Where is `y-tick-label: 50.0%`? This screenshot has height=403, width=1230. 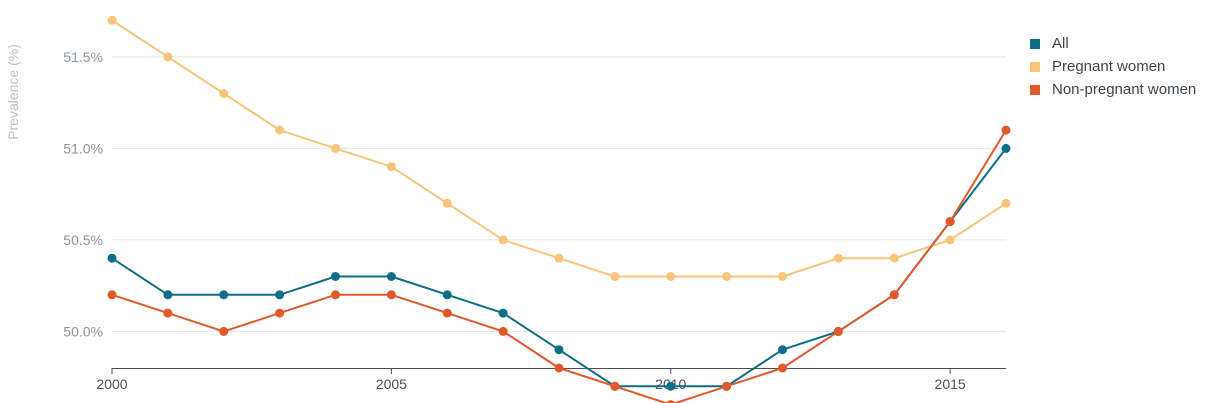
y-tick-label: 50.0% is located at coordinates (83, 331).